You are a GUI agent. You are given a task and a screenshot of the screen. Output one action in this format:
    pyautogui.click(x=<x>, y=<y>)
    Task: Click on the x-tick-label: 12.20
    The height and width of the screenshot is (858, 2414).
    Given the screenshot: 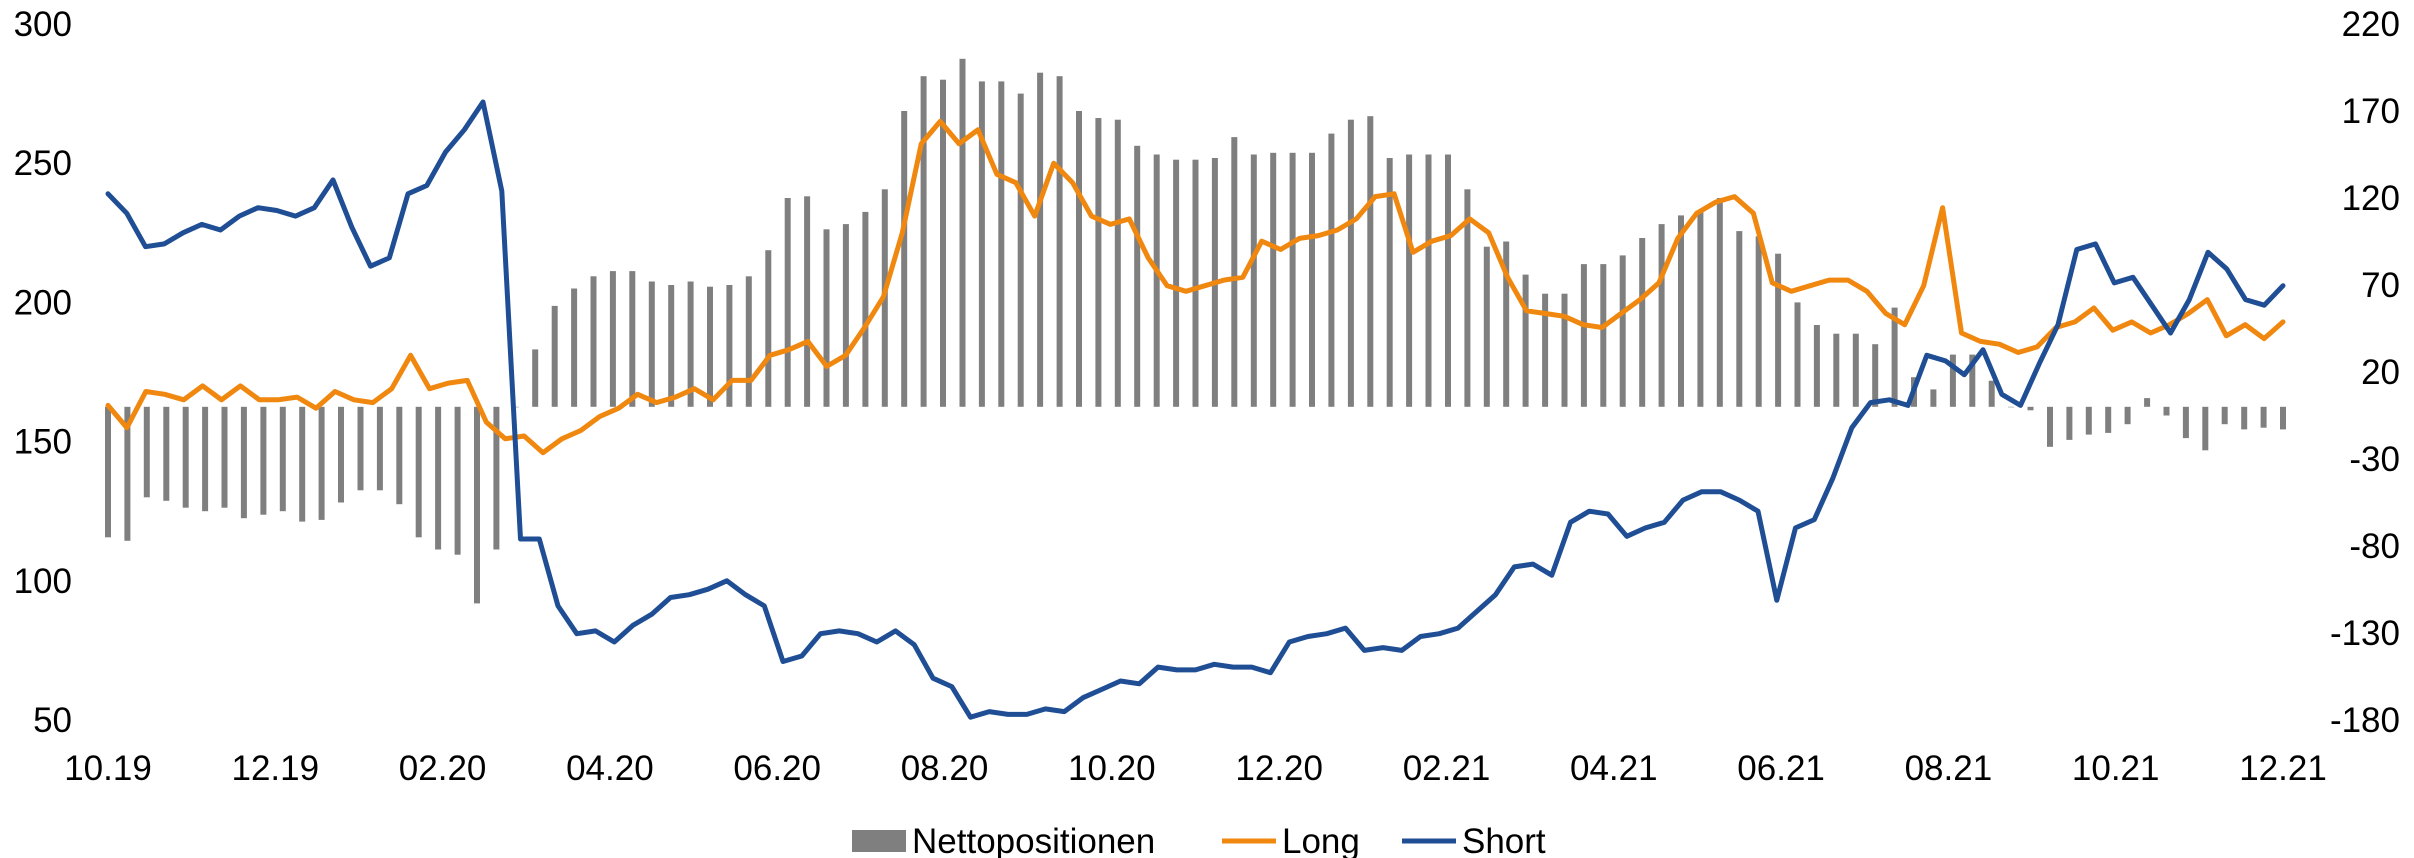 What is the action you would take?
    pyautogui.click(x=1279, y=768)
    